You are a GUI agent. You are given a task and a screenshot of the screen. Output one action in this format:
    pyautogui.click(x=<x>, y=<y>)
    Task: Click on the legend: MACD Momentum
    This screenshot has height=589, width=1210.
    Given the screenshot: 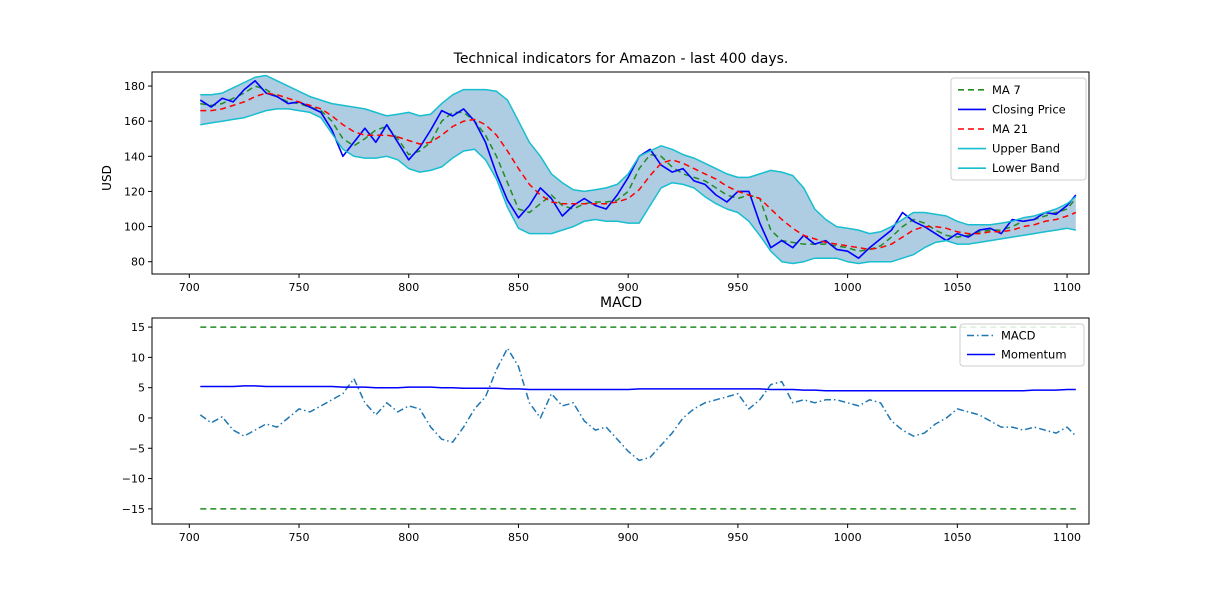 What is the action you would take?
    pyautogui.click(x=1022, y=345)
    